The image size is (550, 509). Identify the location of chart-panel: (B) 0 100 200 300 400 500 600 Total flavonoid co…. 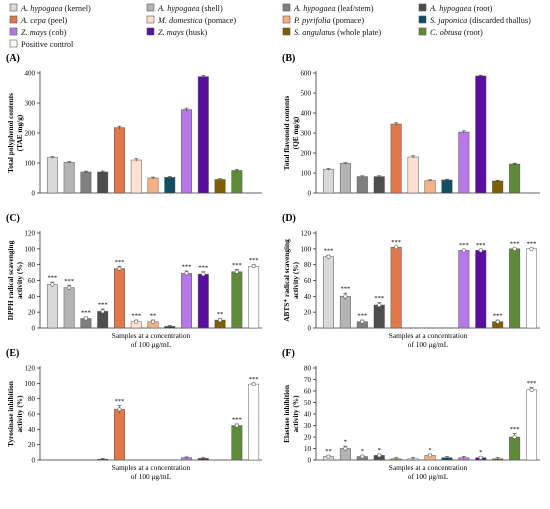
(411, 125).